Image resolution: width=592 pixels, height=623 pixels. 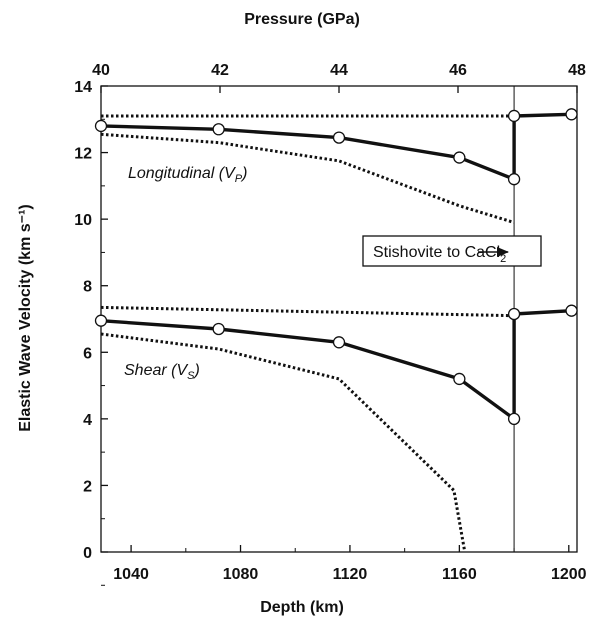 What do you see at coordinates (131, 574) in the screenshot?
I see `x-tick-label: 1040` at bounding box center [131, 574].